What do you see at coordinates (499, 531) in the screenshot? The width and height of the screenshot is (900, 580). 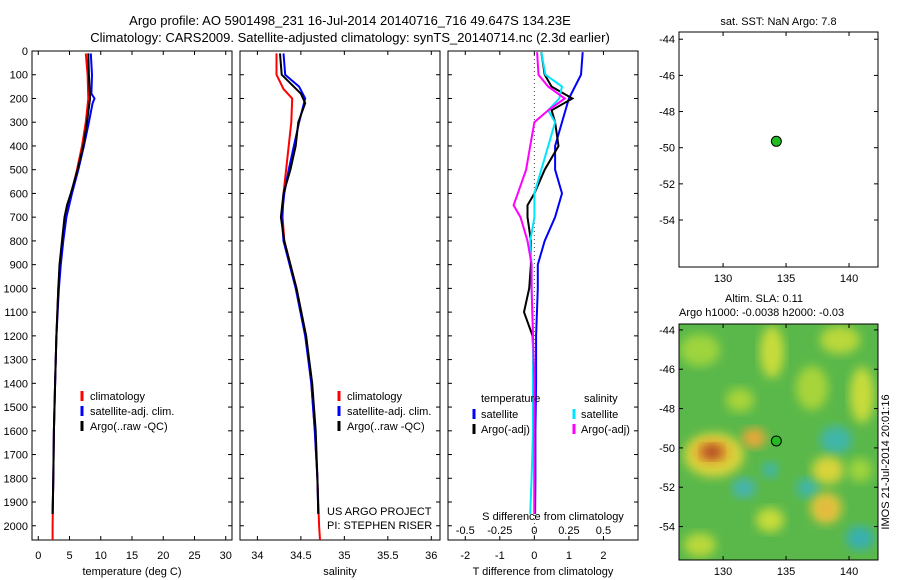 I see `x2-tick-label: -0.25` at bounding box center [499, 531].